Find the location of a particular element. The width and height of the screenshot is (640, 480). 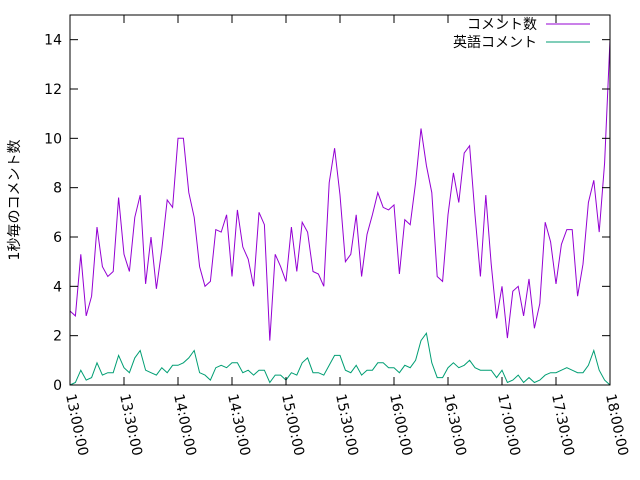

x-tick-label: 15:00:00 is located at coordinates (292, 425).